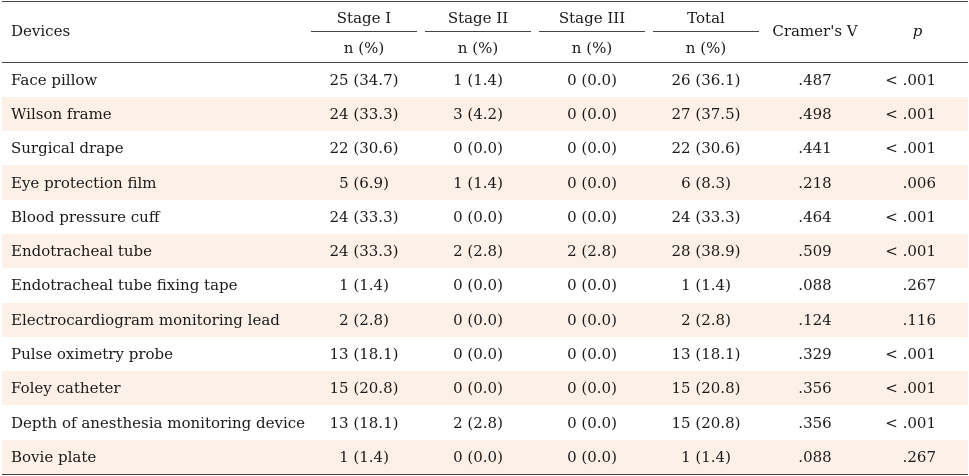 This screenshot has width=969, height=476. What do you see at coordinates (478, 20) in the screenshot?
I see `col-stage-2-label: Stage II` at bounding box center [478, 20].